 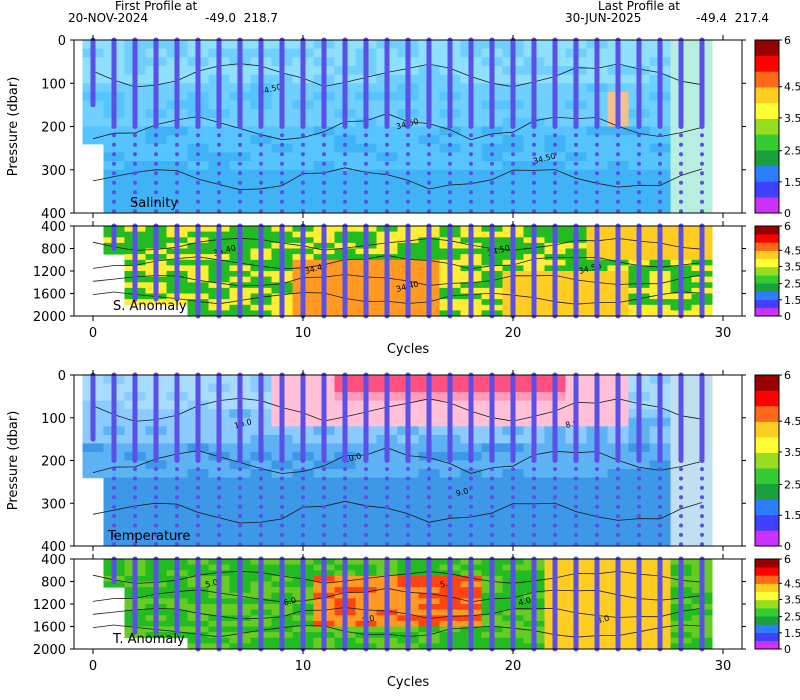 I want to click on colorbar-tick-label: 0, so click(x=787, y=316).